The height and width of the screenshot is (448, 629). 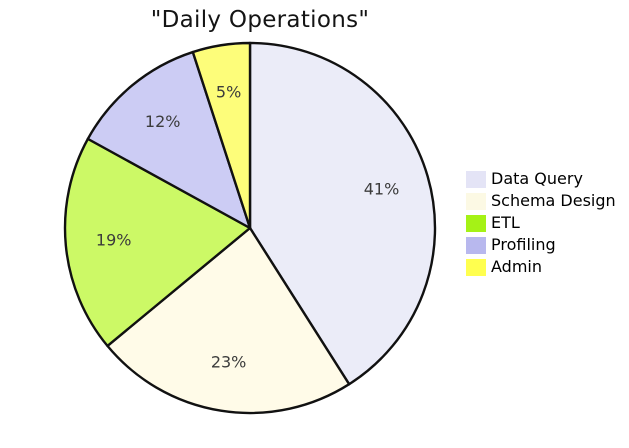 I want to click on legend-swatch-profiling, so click(x=476, y=245).